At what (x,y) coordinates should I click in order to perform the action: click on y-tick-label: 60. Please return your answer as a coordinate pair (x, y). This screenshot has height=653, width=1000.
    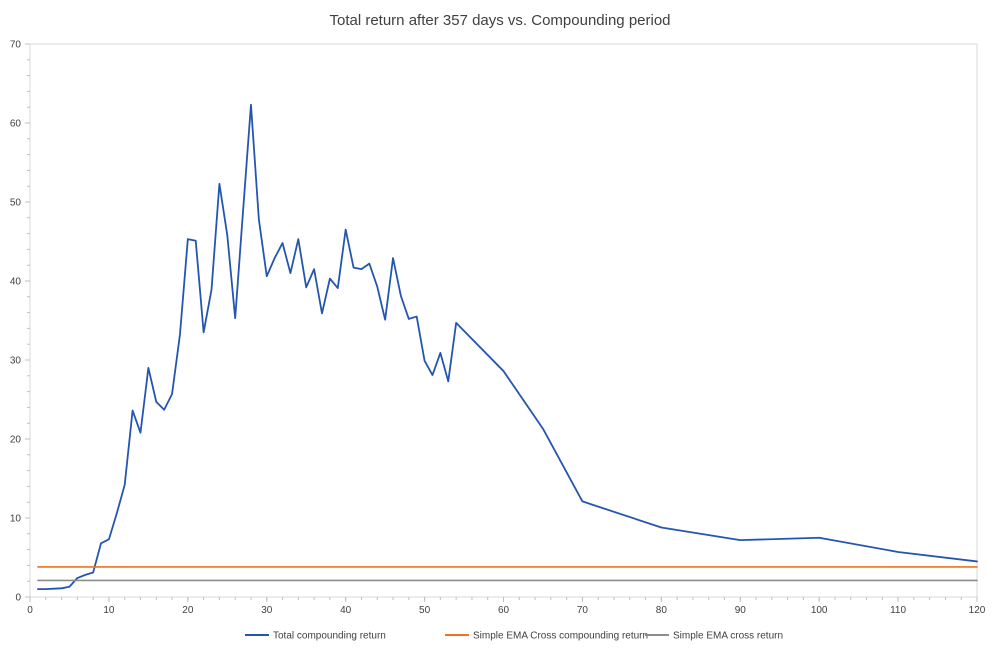
    Looking at the image, I should click on (16, 124).